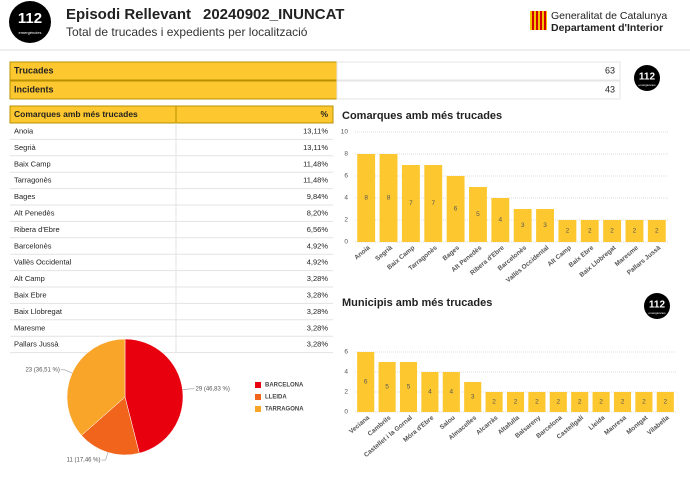 This screenshot has width=690, height=493. I want to click on bar-value-label: 8, so click(366, 198).